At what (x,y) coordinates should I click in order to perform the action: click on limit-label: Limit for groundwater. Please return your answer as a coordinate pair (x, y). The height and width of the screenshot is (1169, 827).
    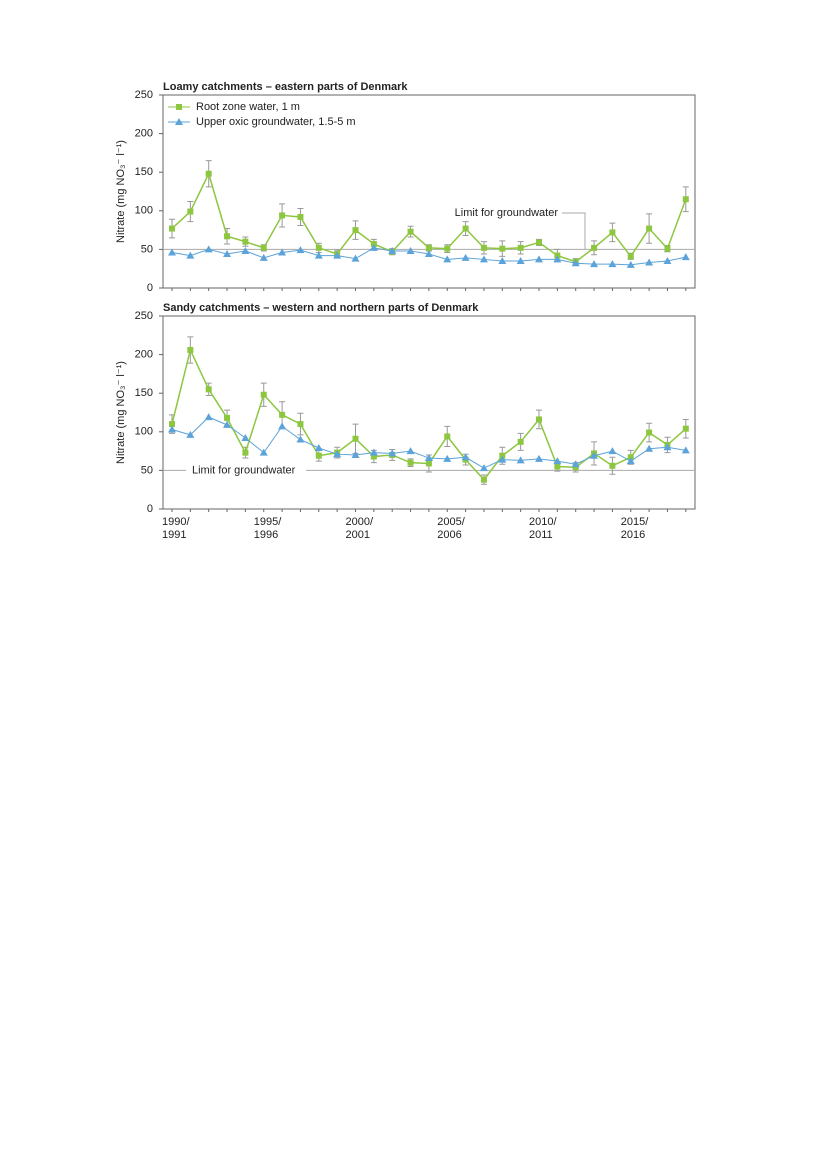
    Looking at the image, I should click on (244, 470).